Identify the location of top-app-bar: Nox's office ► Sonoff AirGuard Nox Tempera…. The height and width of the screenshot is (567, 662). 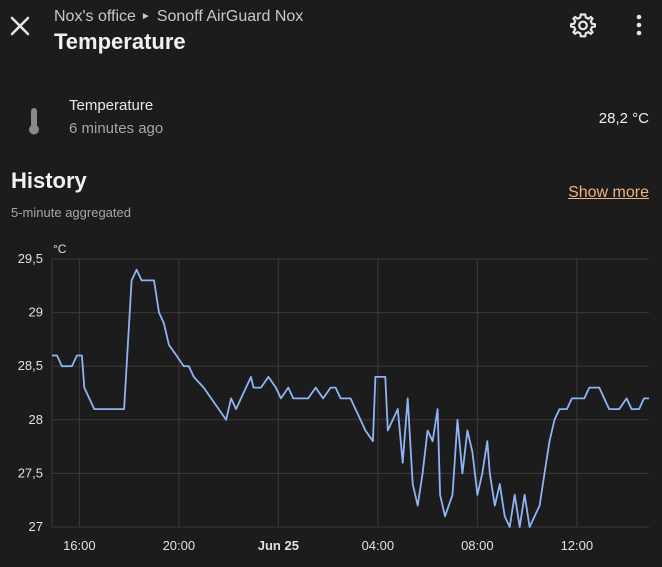
(331, 30).